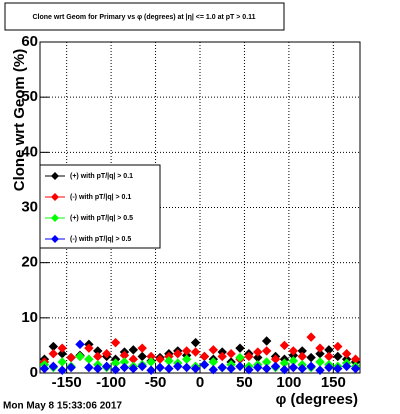 This screenshot has height=414, width=400. Describe the element at coordinates (34, 372) in the screenshot. I see `y-tick-label: 0` at that location.